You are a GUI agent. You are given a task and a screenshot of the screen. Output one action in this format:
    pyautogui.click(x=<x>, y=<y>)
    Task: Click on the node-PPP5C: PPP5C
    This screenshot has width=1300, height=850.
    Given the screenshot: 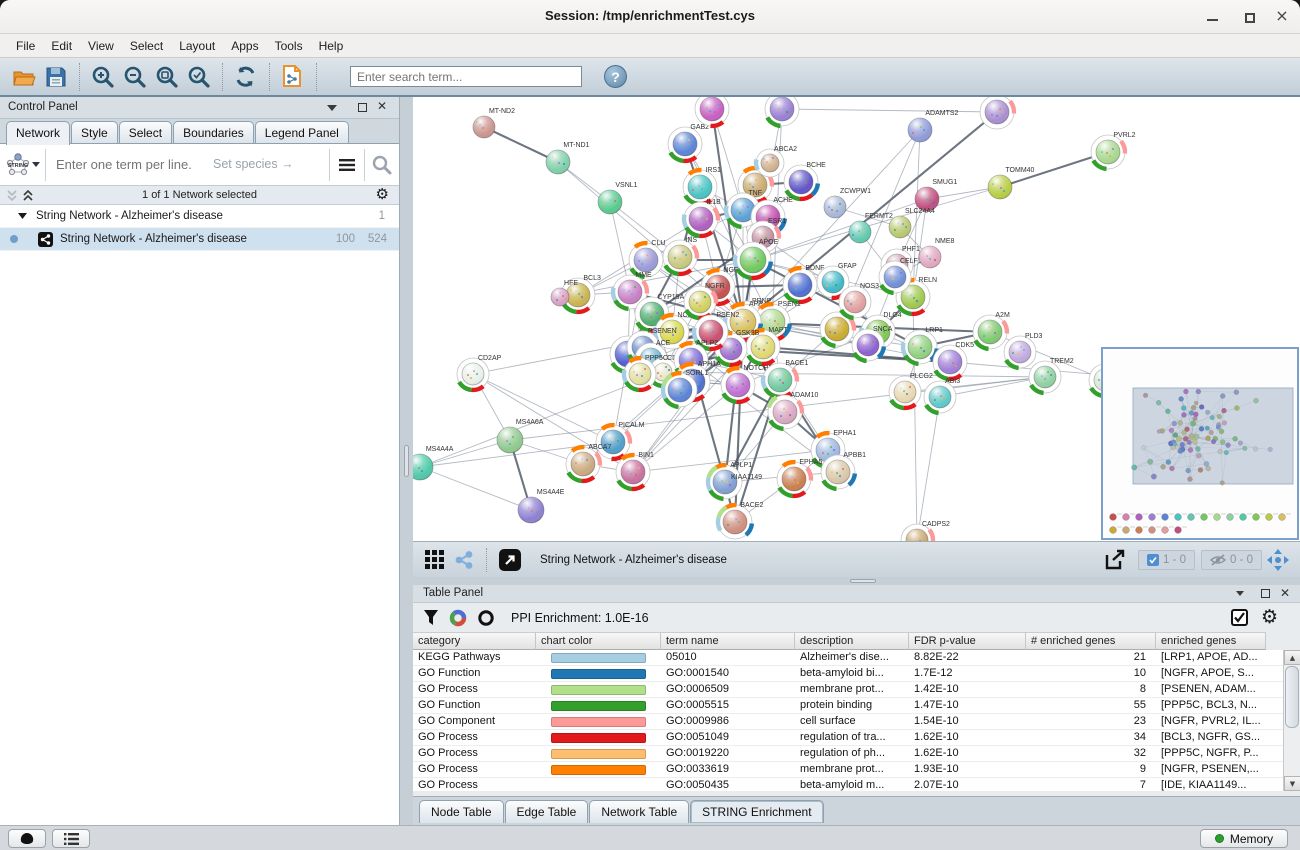 What is the action you would take?
    pyautogui.click(x=644, y=374)
    